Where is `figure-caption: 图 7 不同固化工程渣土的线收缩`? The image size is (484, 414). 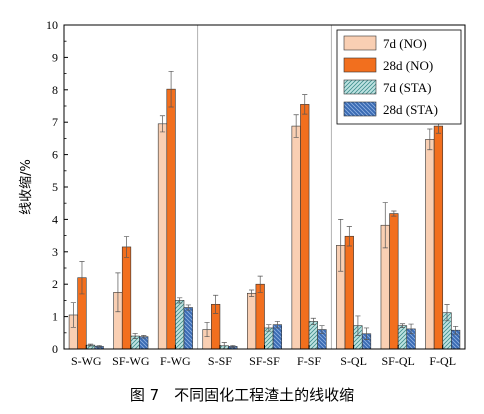 figure-caption: 图 7 不同固化工程渣土的线收缩 is located at coordinates (242, 395).